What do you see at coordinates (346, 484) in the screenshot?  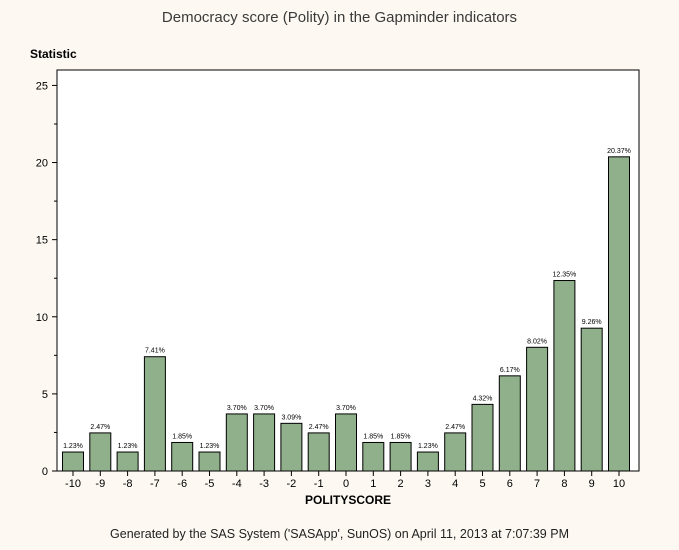 I see `x-tick-label: 0` at bounding box center [346, 484].